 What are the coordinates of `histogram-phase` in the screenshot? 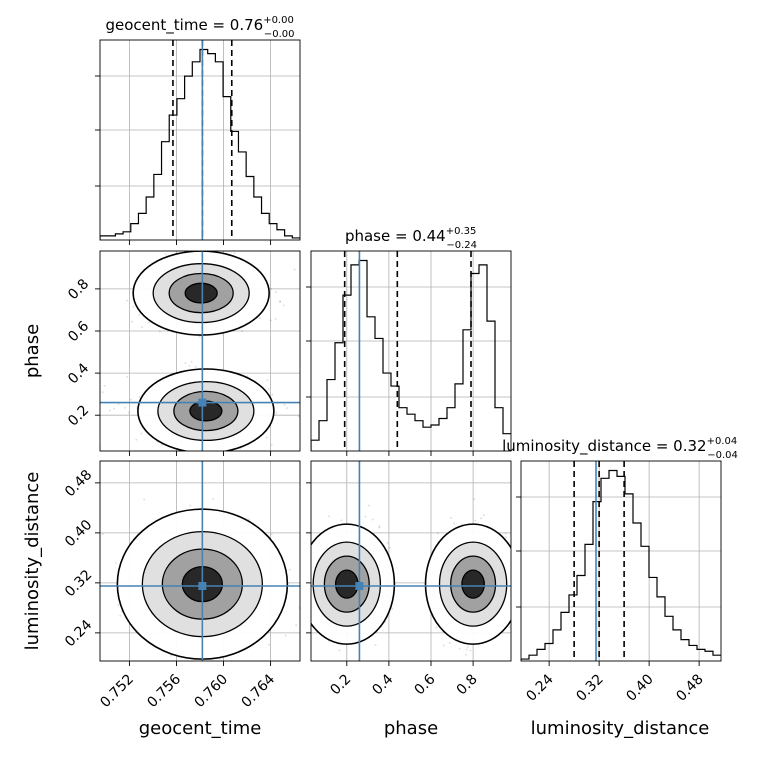 It's located at (411, 355).